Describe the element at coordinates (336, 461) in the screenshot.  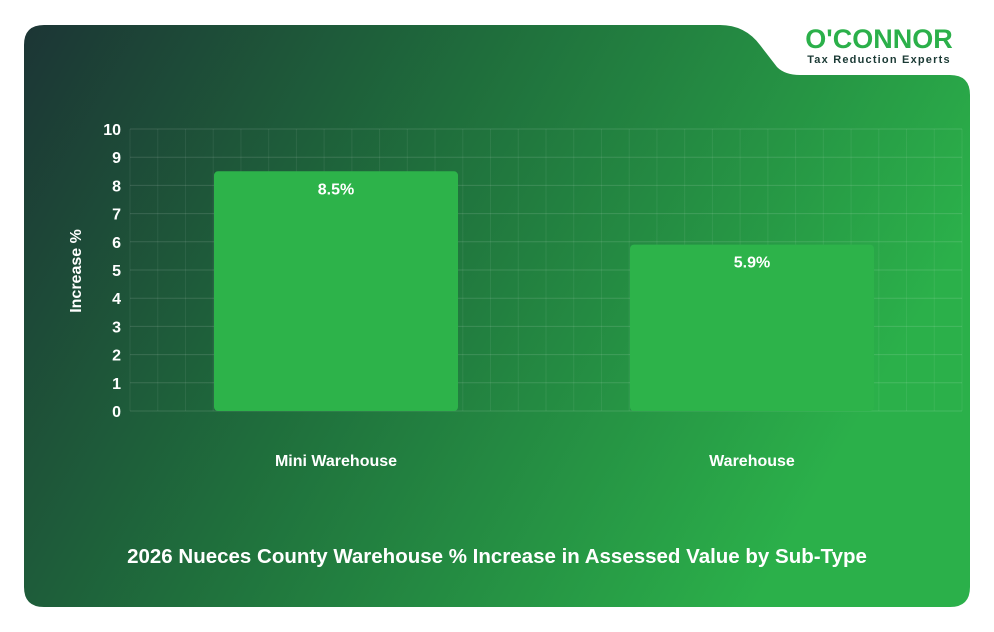
I see `x-tick-label: Mini Warehouse` at that location.